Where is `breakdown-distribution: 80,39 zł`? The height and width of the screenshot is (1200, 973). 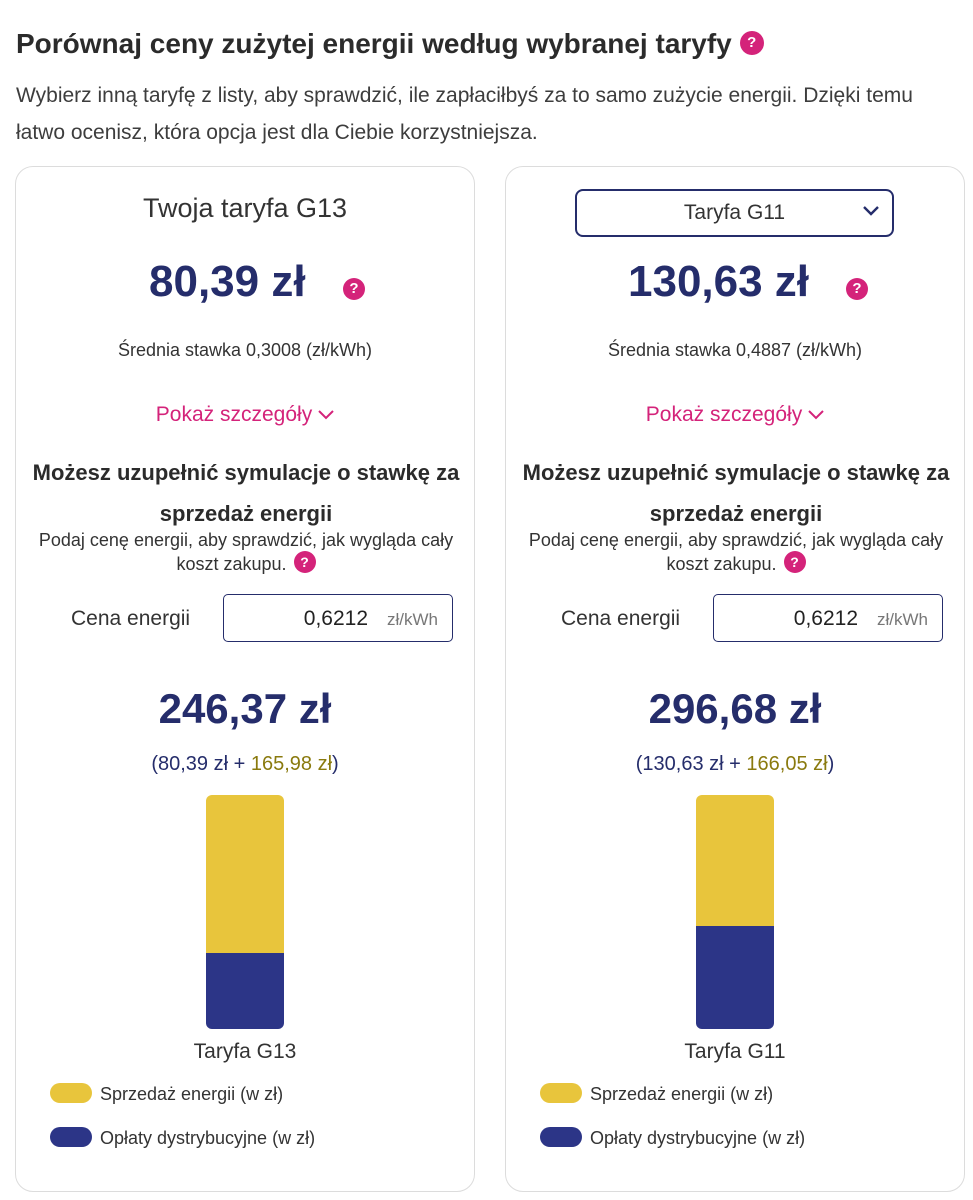 breakdown-distribution: 80,39 zł is located at coordinates (193, 764).